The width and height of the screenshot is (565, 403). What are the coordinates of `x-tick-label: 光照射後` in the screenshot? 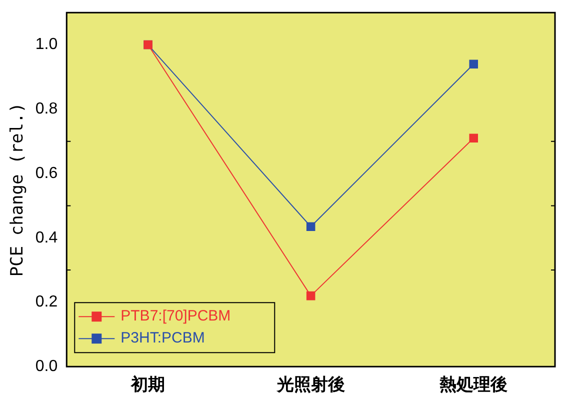 It's located at (310, 385).